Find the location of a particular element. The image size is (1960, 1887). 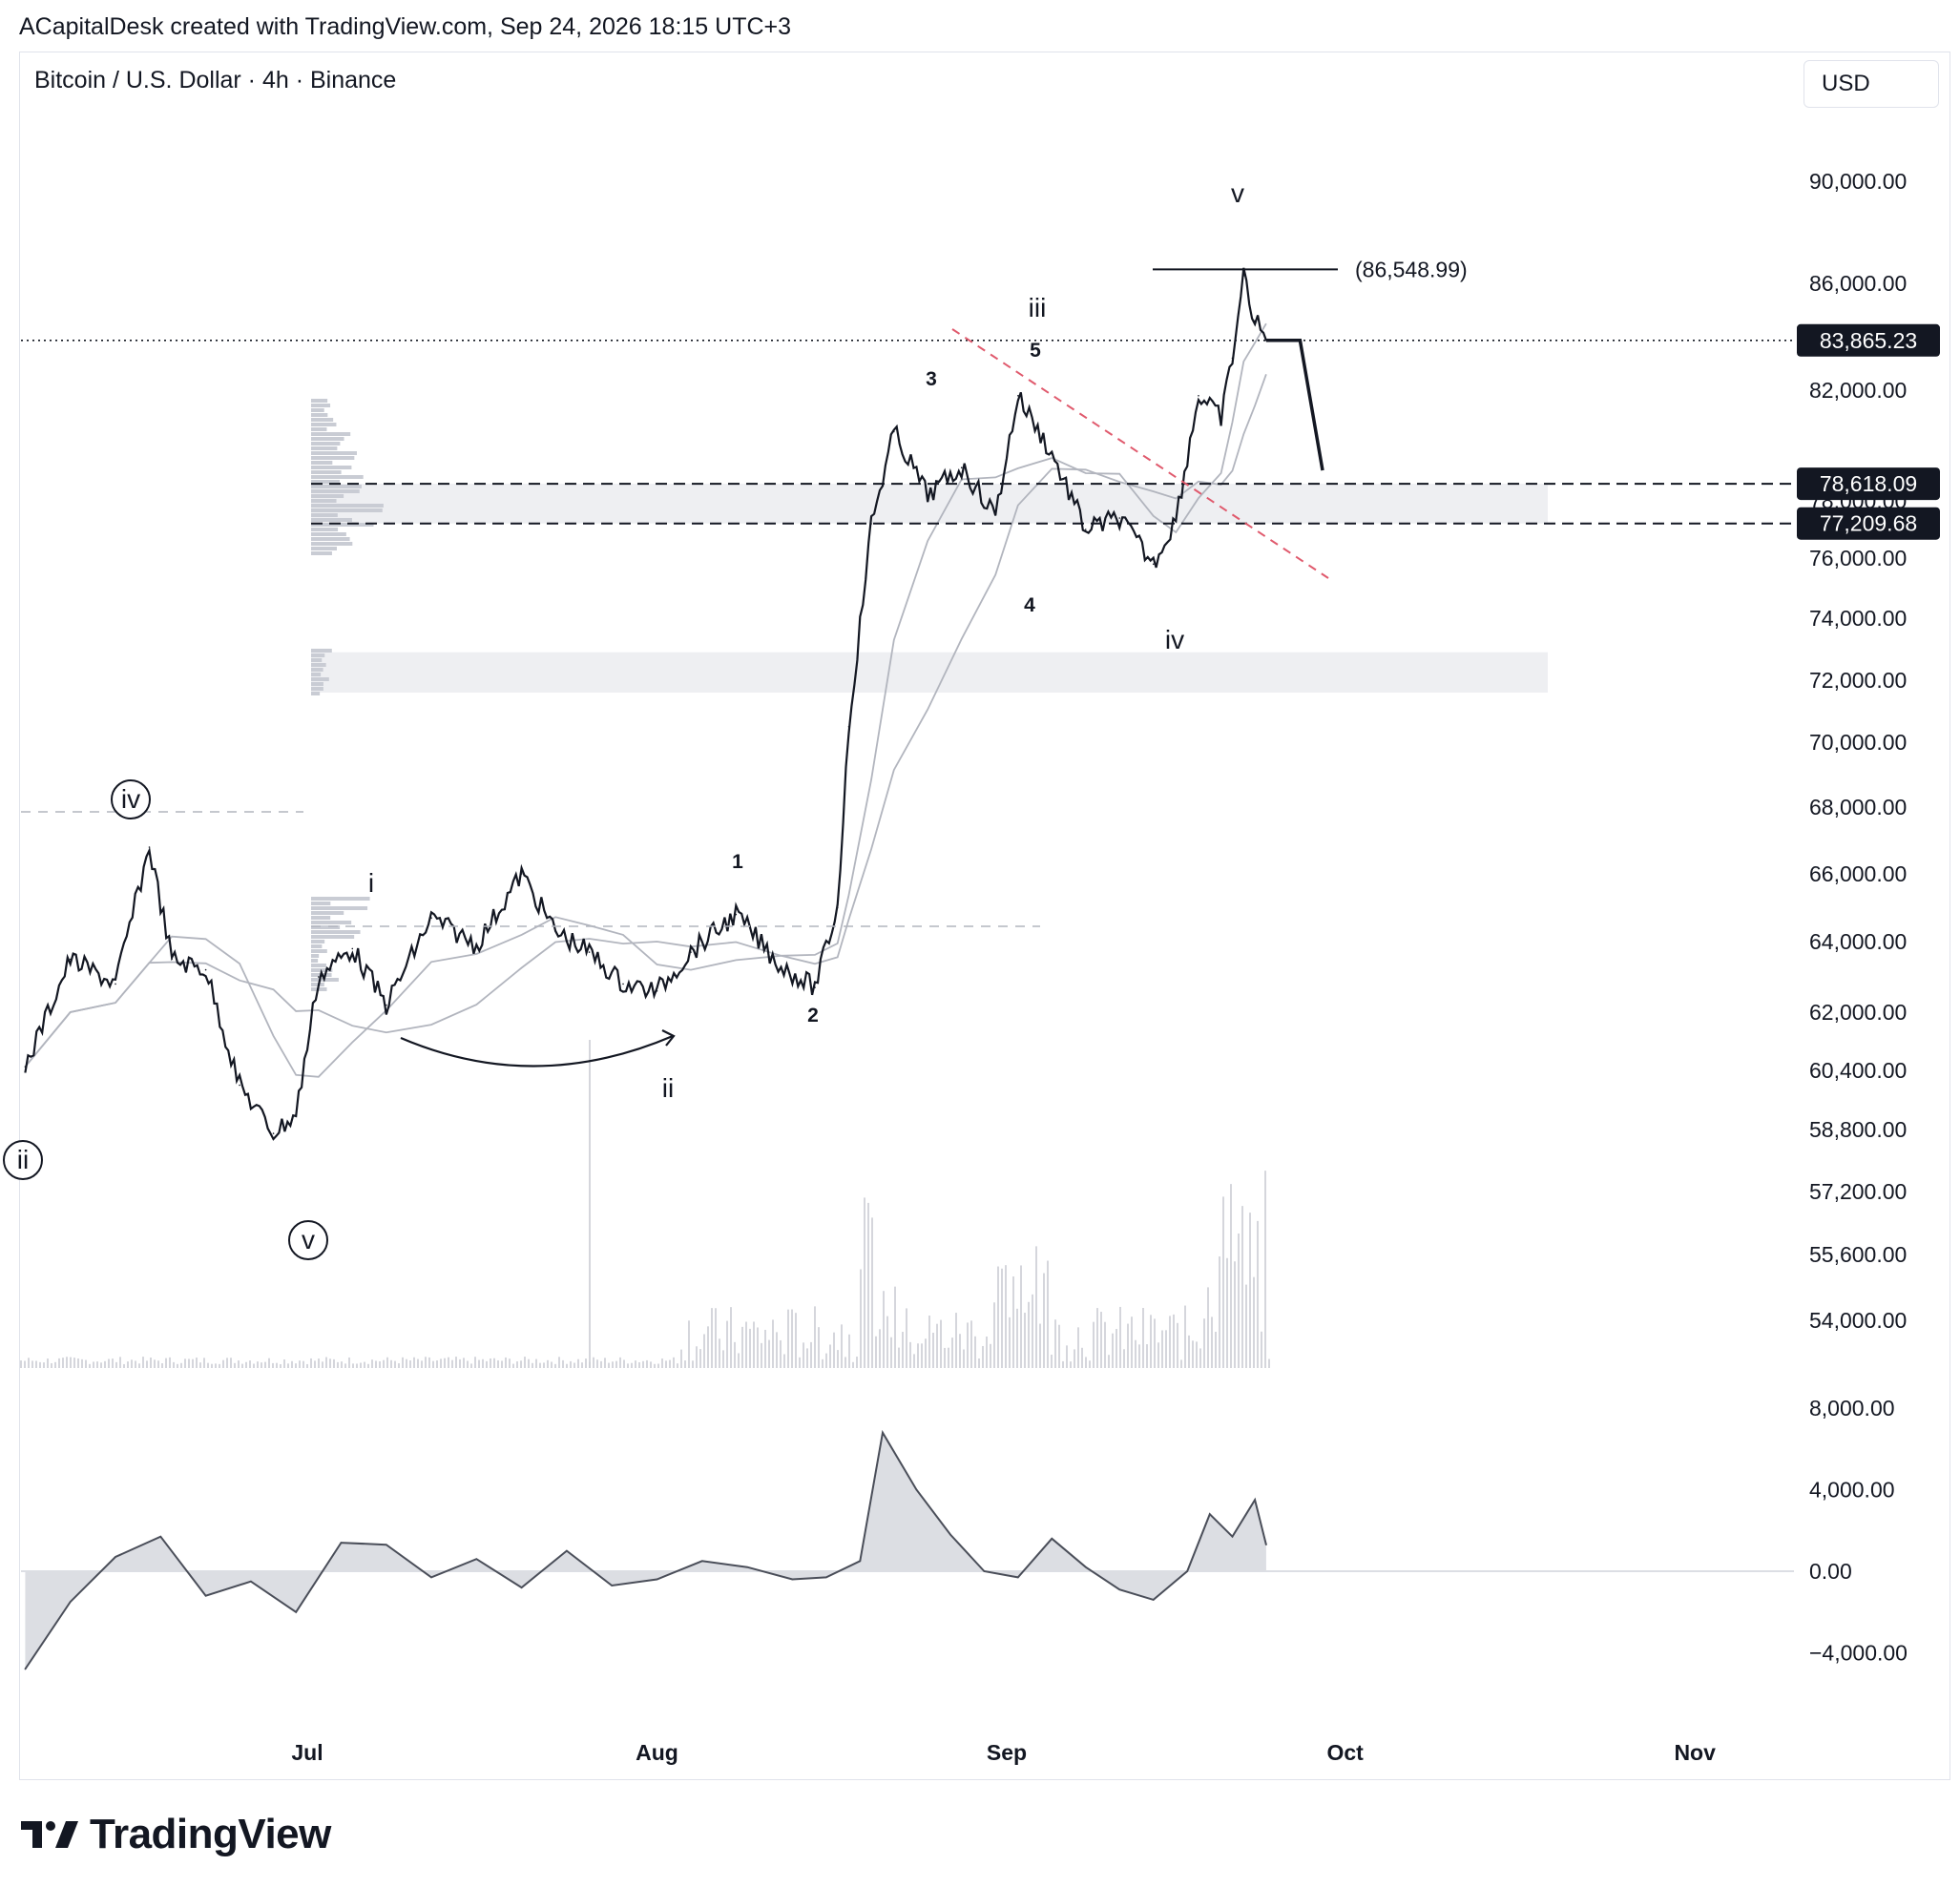

wave-minor-label-iv: iv is located at coordinates (1174, 639).